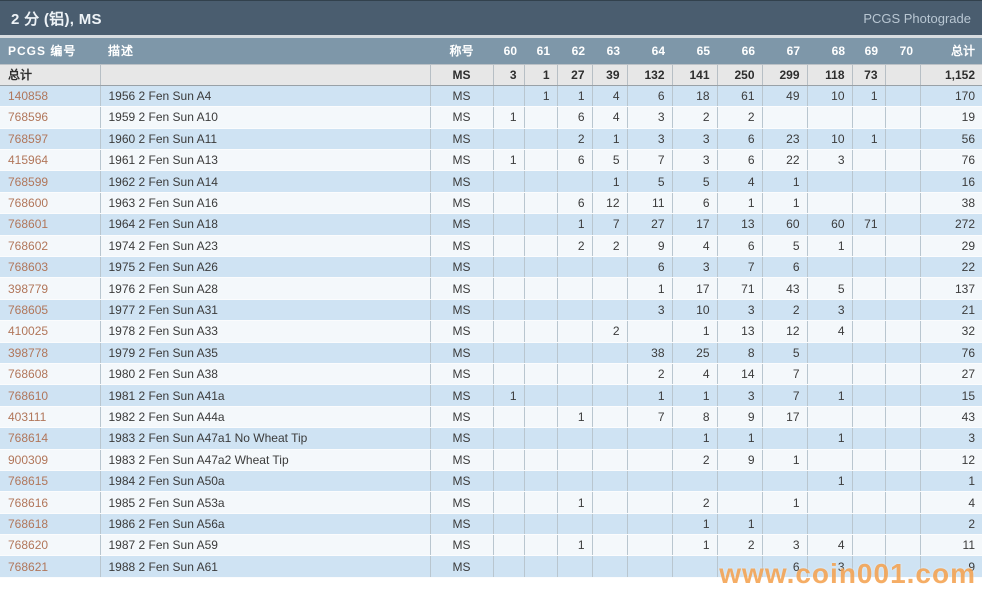 This screenshot has width=982, height=601. Describe the element at coordinates (28, 395) in the screenshot. I see `pcgs-number-link: 768610` at that location.